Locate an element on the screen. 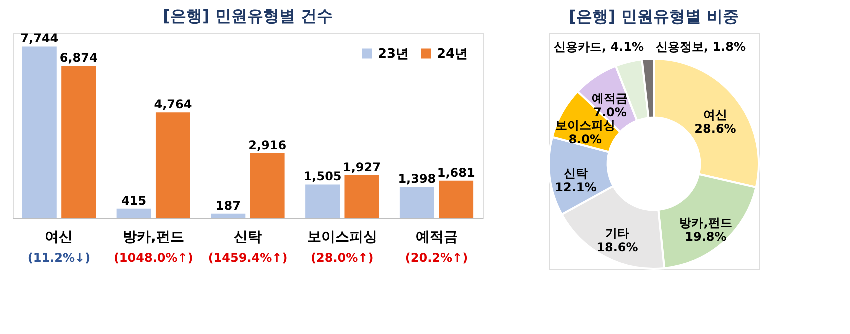 The height and width of the screenshot is (334, 850). legend-label: 24년 is located at coordinates (452, 54).